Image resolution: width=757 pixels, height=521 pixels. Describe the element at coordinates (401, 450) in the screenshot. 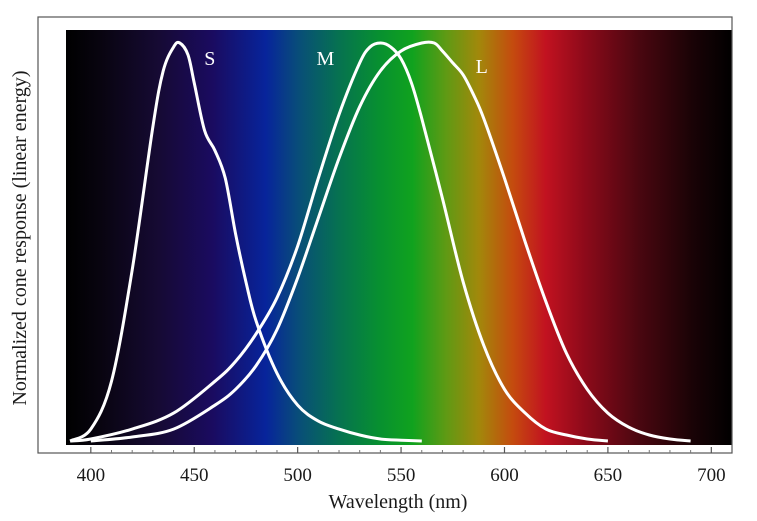

I see `x-axis-ticks` at that location.